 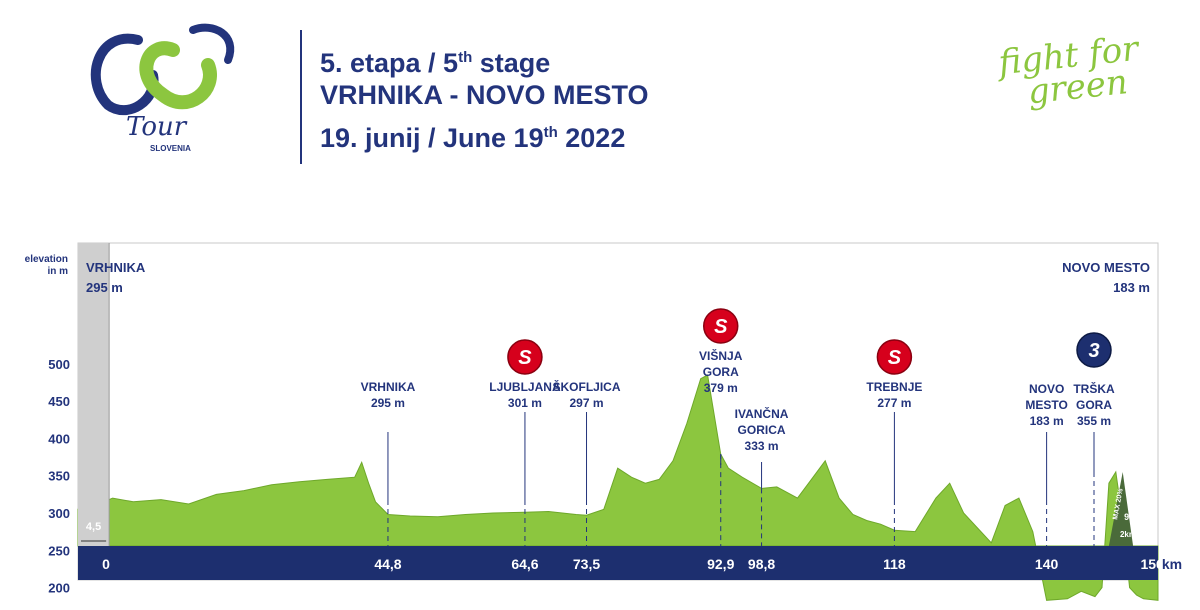 What do you see at coordinates (484, 95) in the screenshot?
I see `route-title: VRHNIKA - NOVO MESTO` at bounding box center [484, 95].